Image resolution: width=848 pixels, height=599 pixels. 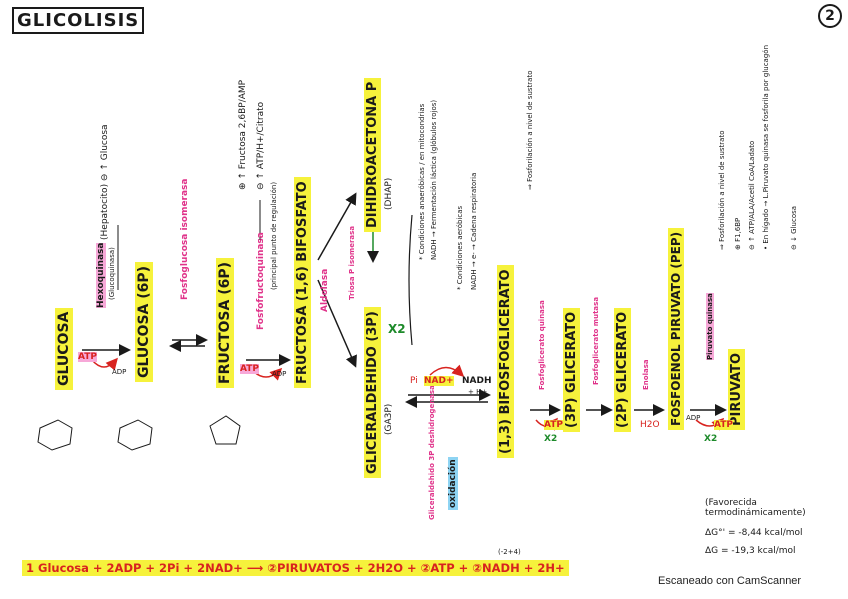 What do you see at coordinates (372, 392) in the screenshot?
I see `metabolite-ga3p: GLICERALDEHIDO (3P)` at bounding box center [372, 392].